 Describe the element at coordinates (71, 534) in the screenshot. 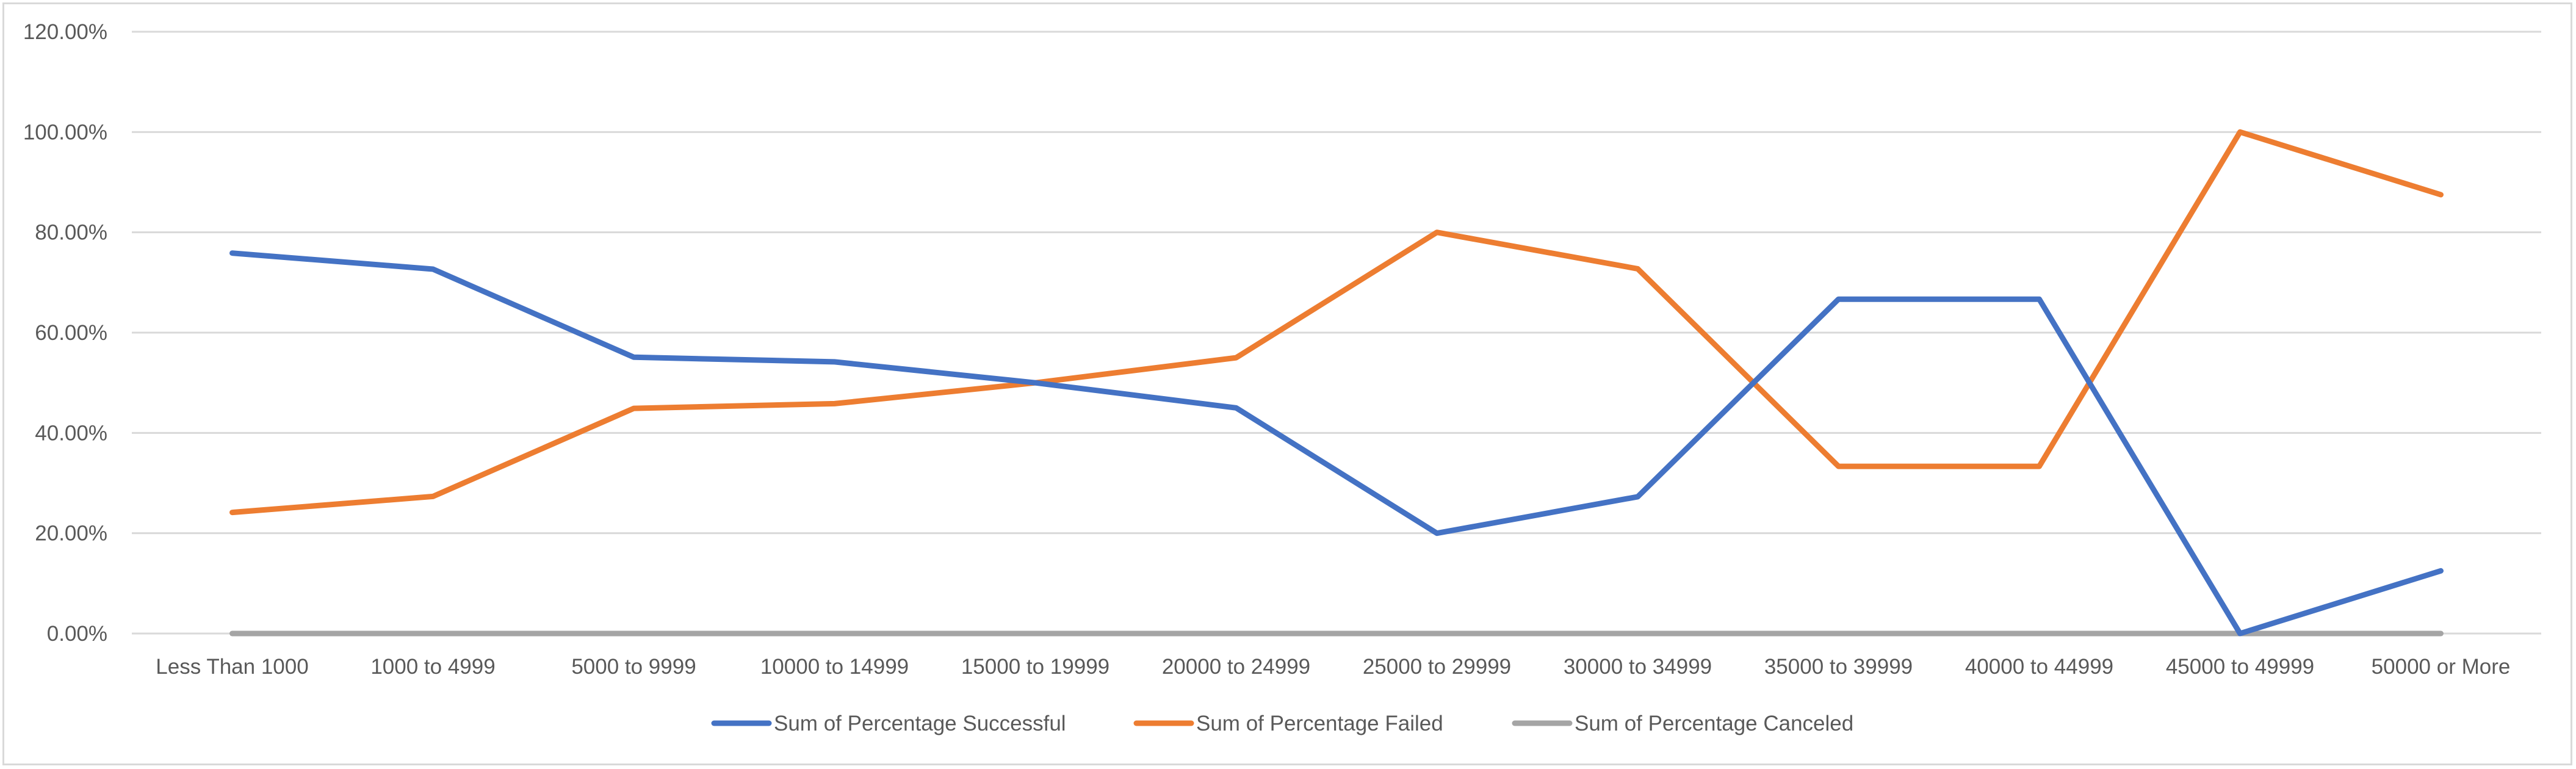

I see `y-tick-label: 20.00%` at that location.